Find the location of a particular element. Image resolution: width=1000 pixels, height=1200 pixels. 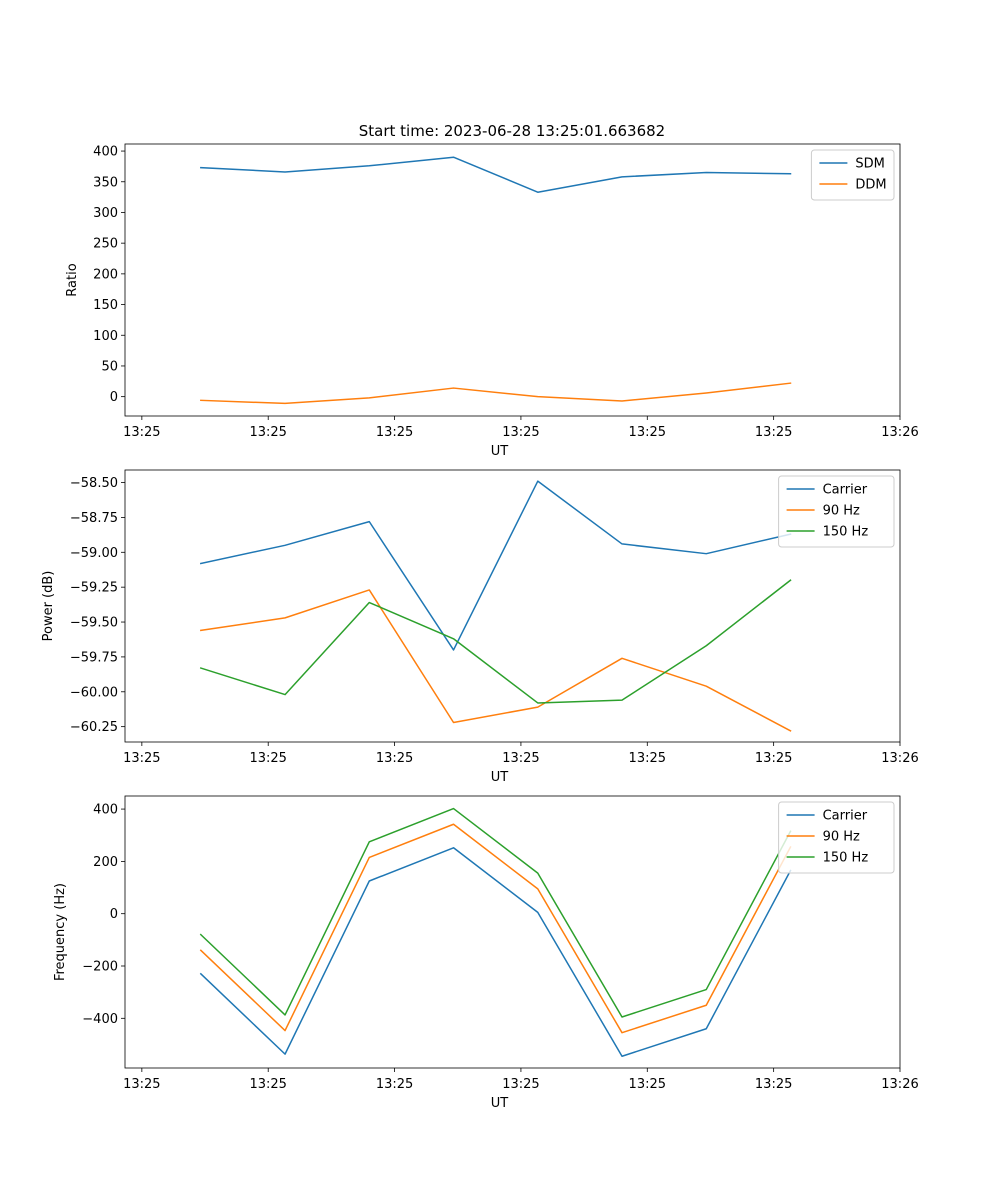

series-line-3-90-hz is located at coordinates (495, 928).